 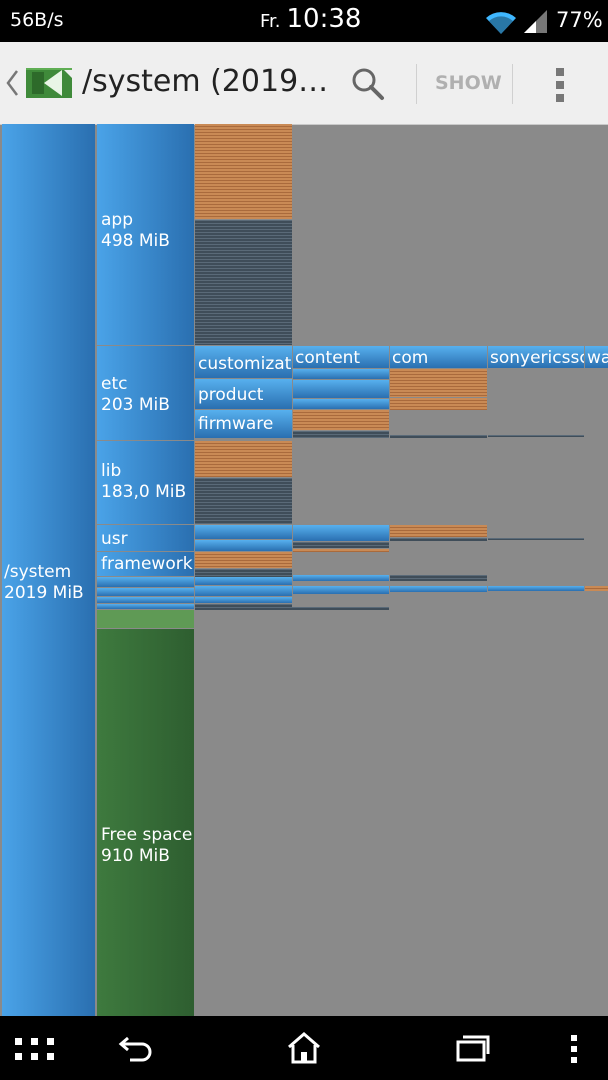 I want to click on home-icon, so click(x=304, y=1048).